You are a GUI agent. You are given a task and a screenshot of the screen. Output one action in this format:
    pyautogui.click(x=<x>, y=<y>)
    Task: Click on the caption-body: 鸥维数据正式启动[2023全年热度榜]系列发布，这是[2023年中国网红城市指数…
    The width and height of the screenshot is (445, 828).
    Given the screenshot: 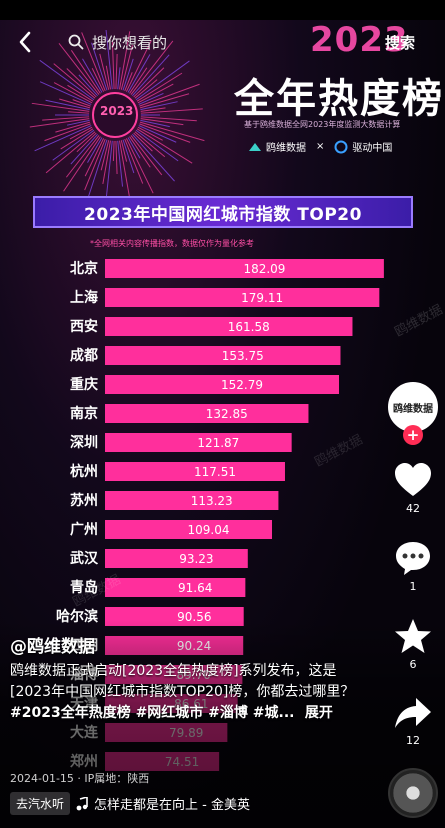 What is the action you would take?
    pyautogui.click(x=192, y=692)
    